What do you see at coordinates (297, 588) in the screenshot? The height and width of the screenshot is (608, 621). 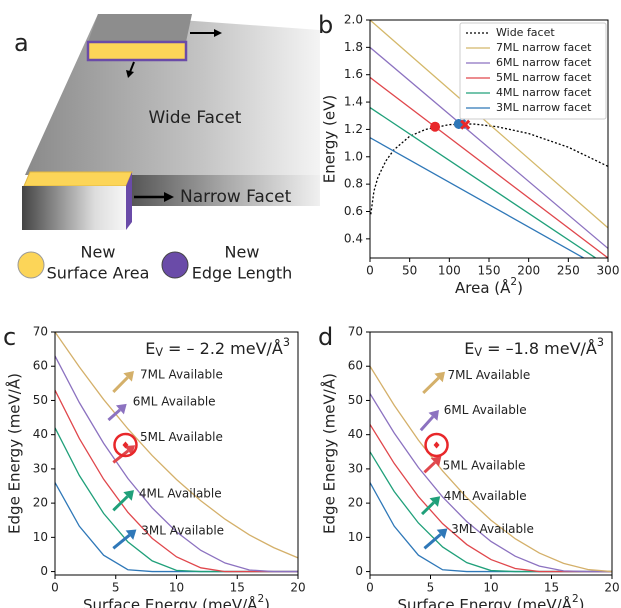 I see `x-tick-label: 20` at bounding box center [297, 588].